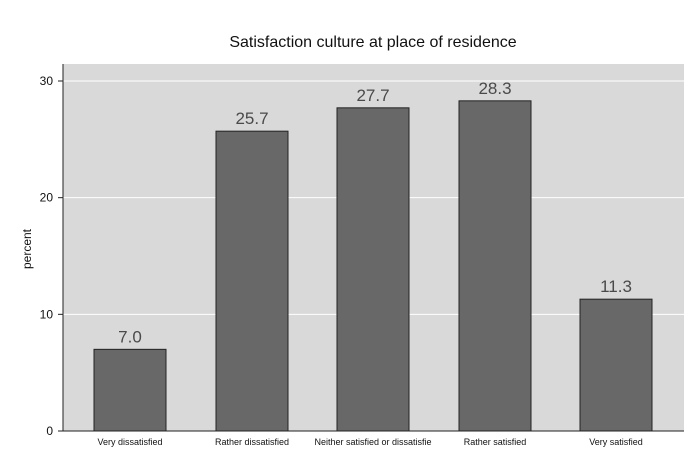 This screenshot has height=472, width=700. Describe the element at coordinates (27, 248) in the screenshot. I see `y-axis-label: percent` at that location.